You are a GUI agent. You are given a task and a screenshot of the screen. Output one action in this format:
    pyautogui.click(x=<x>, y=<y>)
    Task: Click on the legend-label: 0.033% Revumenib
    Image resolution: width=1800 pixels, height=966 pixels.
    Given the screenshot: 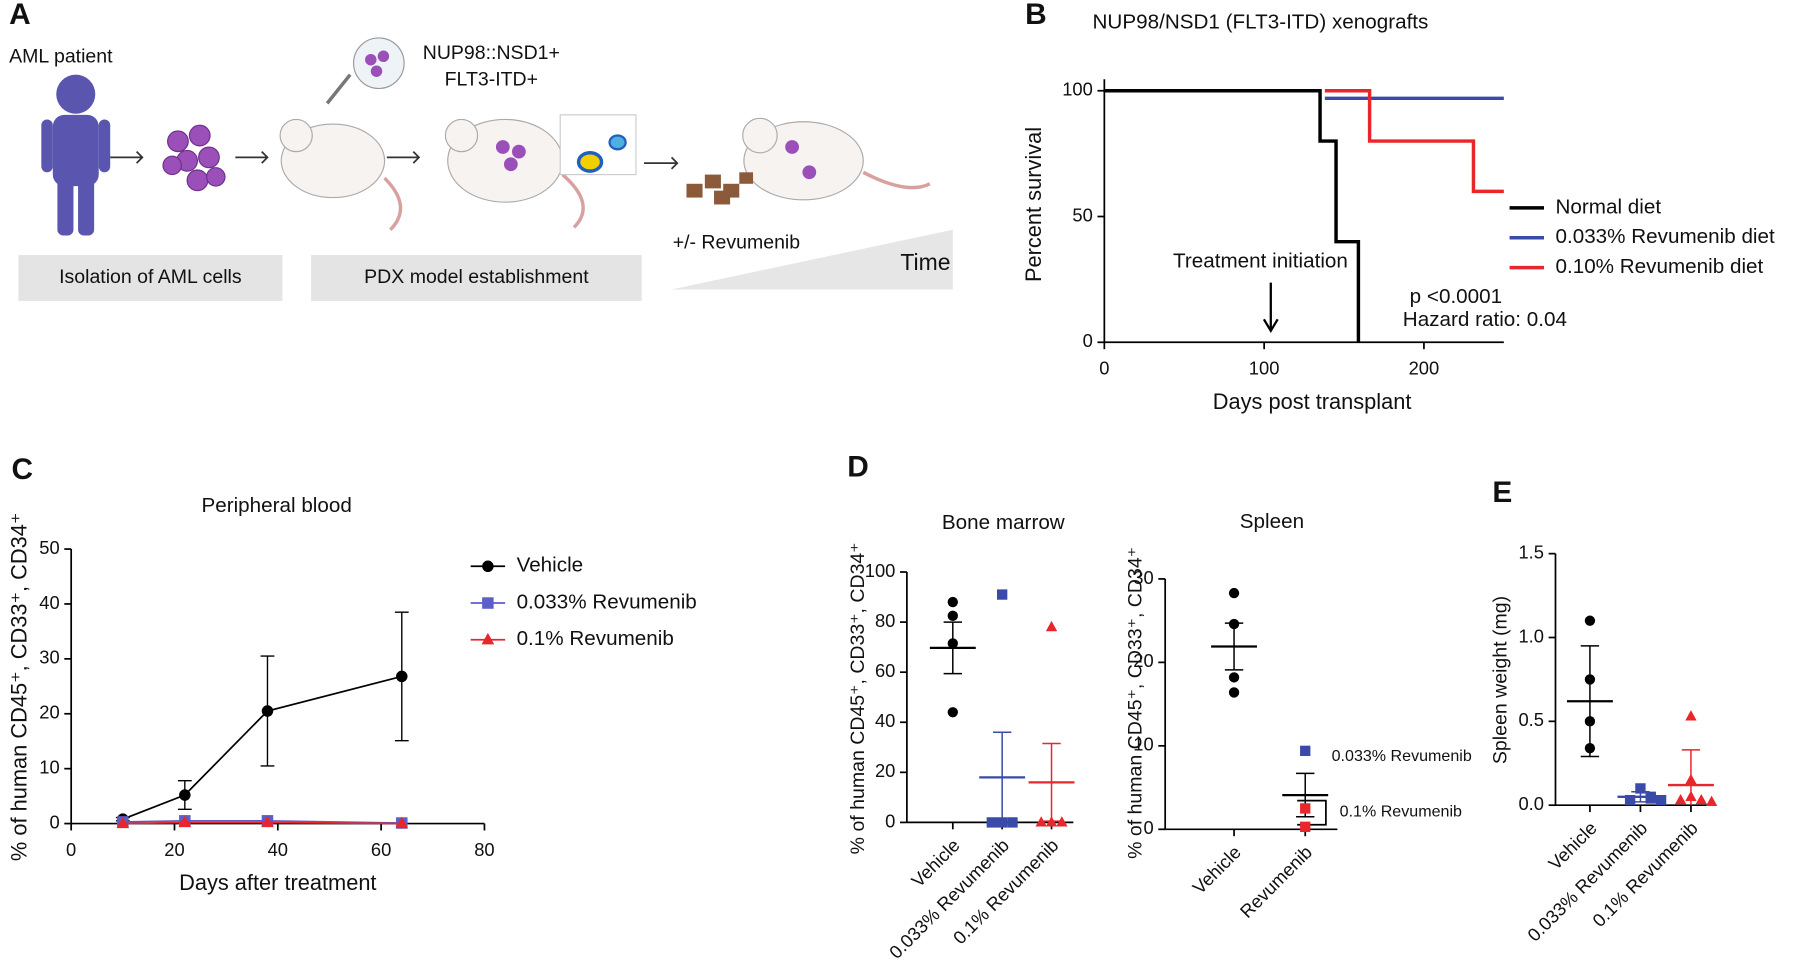 What is the action you would take?
    pyautogui.click(x=607, y=601)
    